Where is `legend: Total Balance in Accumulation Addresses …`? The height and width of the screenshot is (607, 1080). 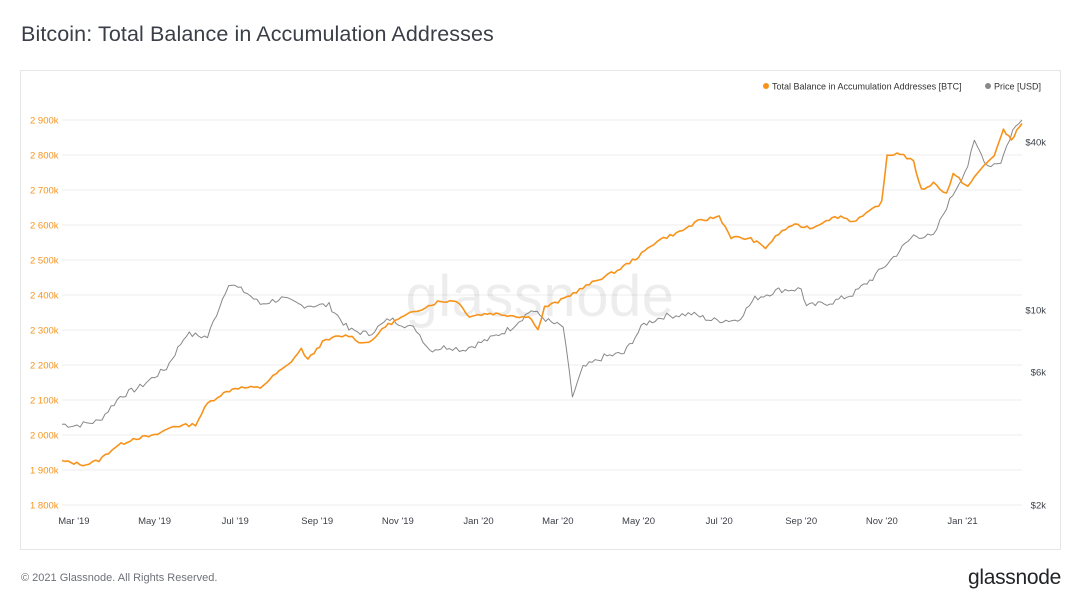 legend: Total Balance in Accumulation Addresses … is located at coordinates (902, 87).